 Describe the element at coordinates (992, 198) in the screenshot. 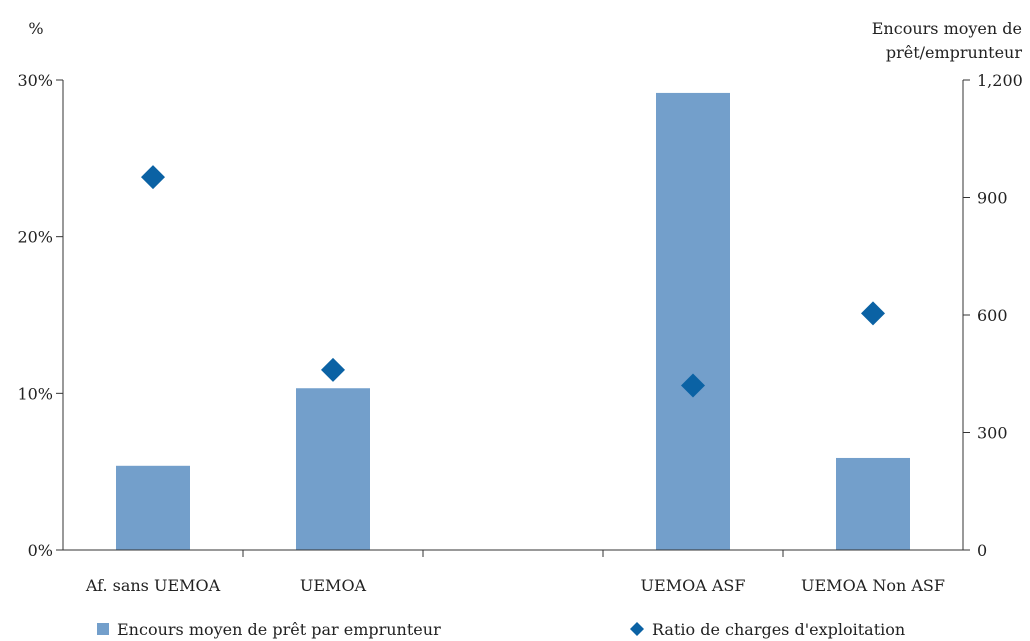

I see `right-tick-label: 900` at that location.